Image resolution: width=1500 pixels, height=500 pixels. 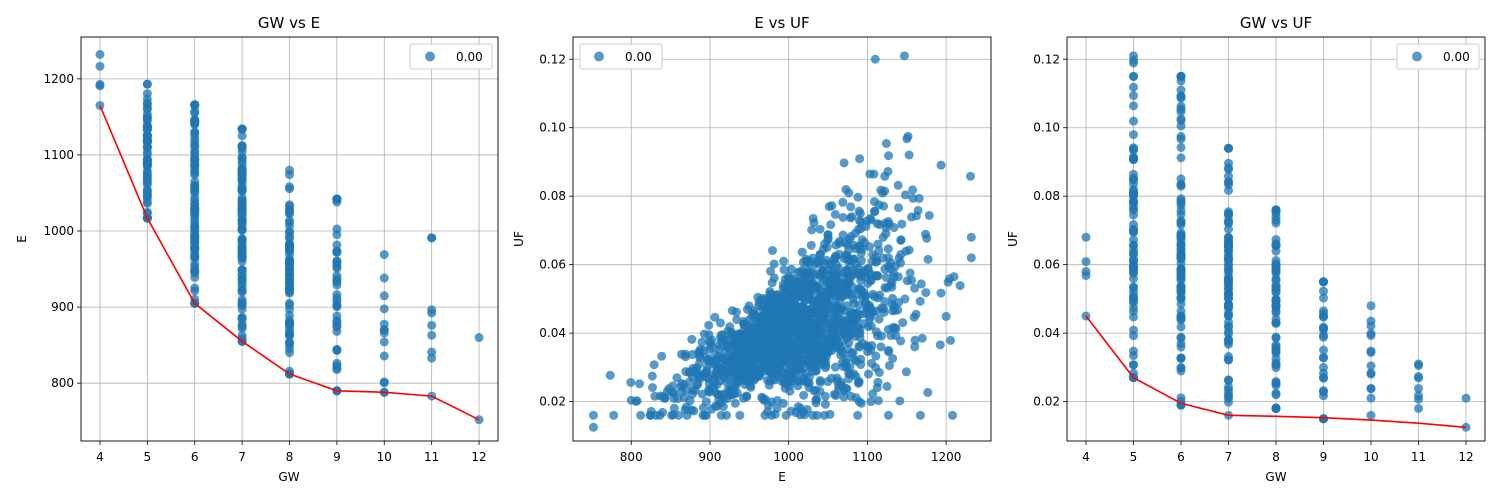 What do you see at coordinates (1181, 457) in the screenshot?
I see `x-tick-label: 6` at bounding box center [1181, 457].